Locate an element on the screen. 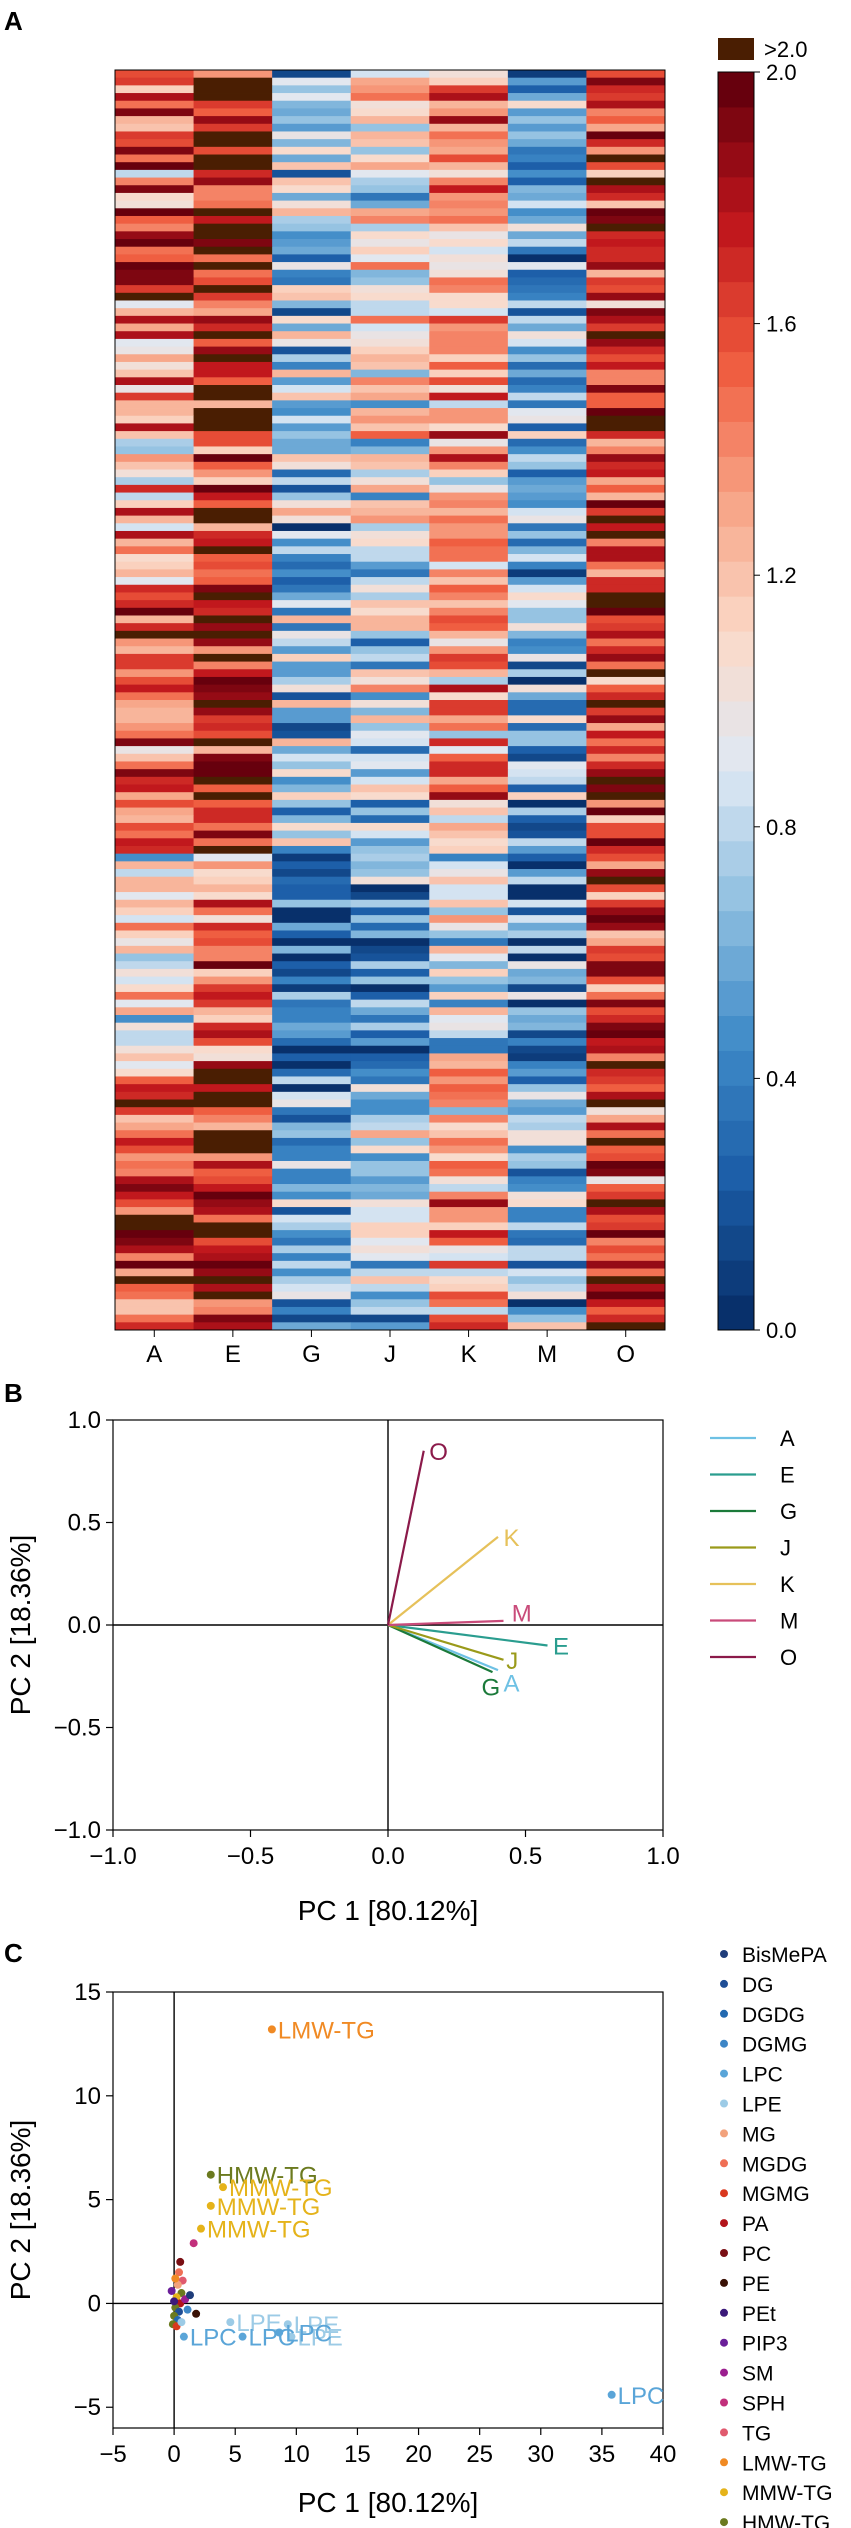 This screenshot has width=851, height=2528. score-point-label: MMW-TG is located at coordinates (269, 2207).